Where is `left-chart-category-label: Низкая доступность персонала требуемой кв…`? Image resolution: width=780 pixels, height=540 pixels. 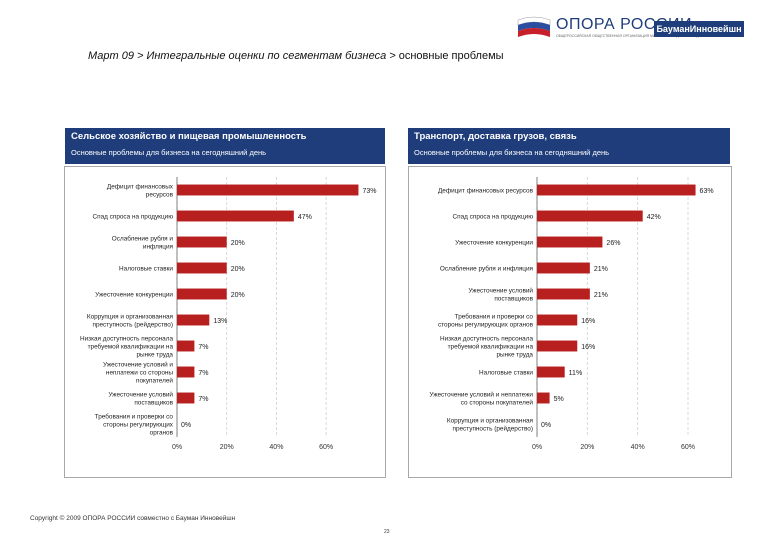
left-chart-category-label: Низкая доступность персонала требуемой кв… is located at coordinates (126, 347).